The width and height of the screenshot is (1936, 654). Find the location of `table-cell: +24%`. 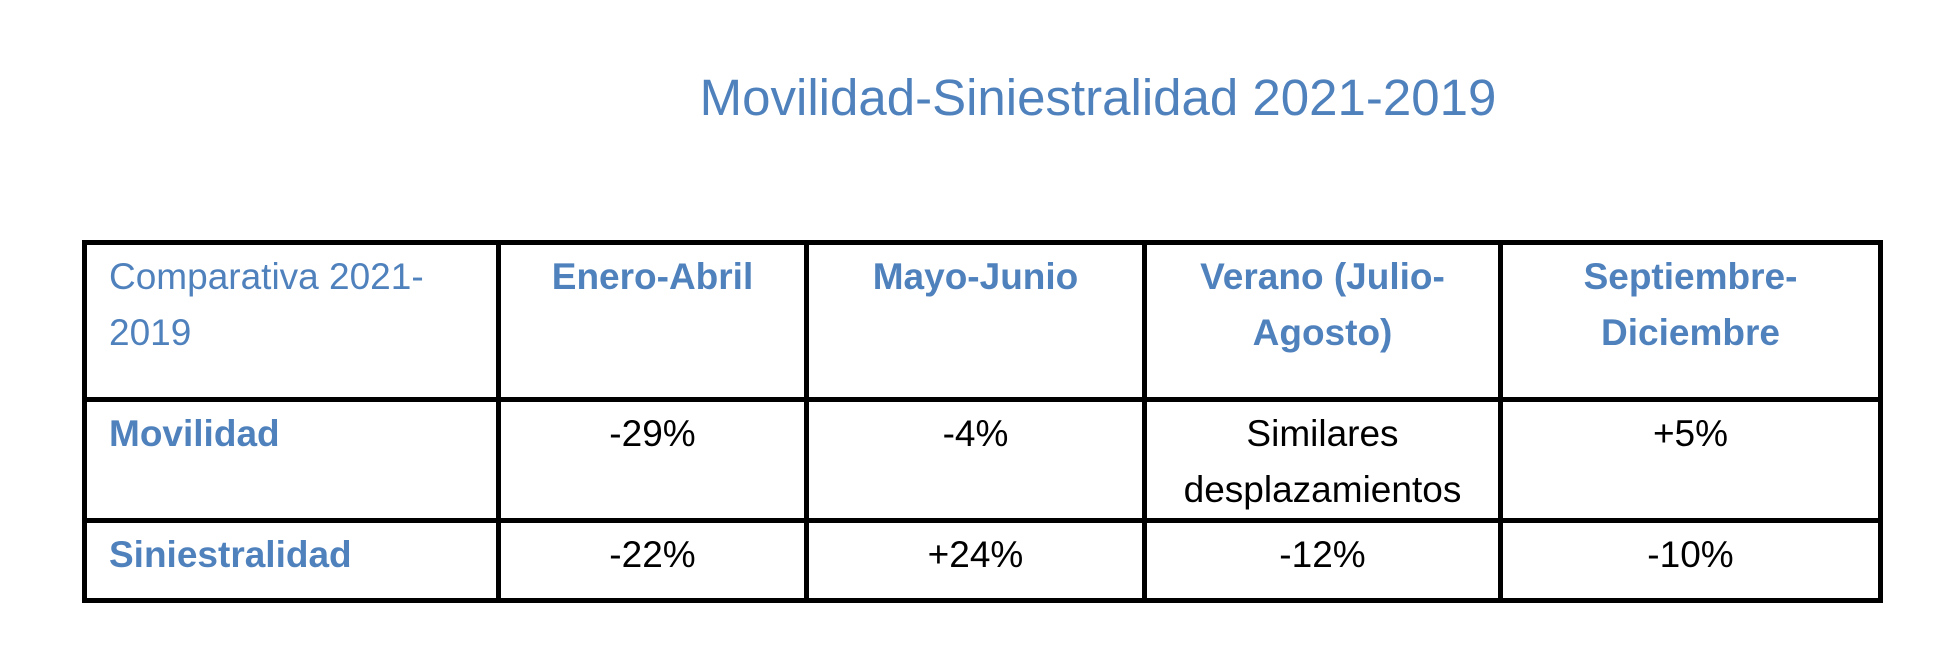

table-cell: +24% is located at coordinates (975, 560).